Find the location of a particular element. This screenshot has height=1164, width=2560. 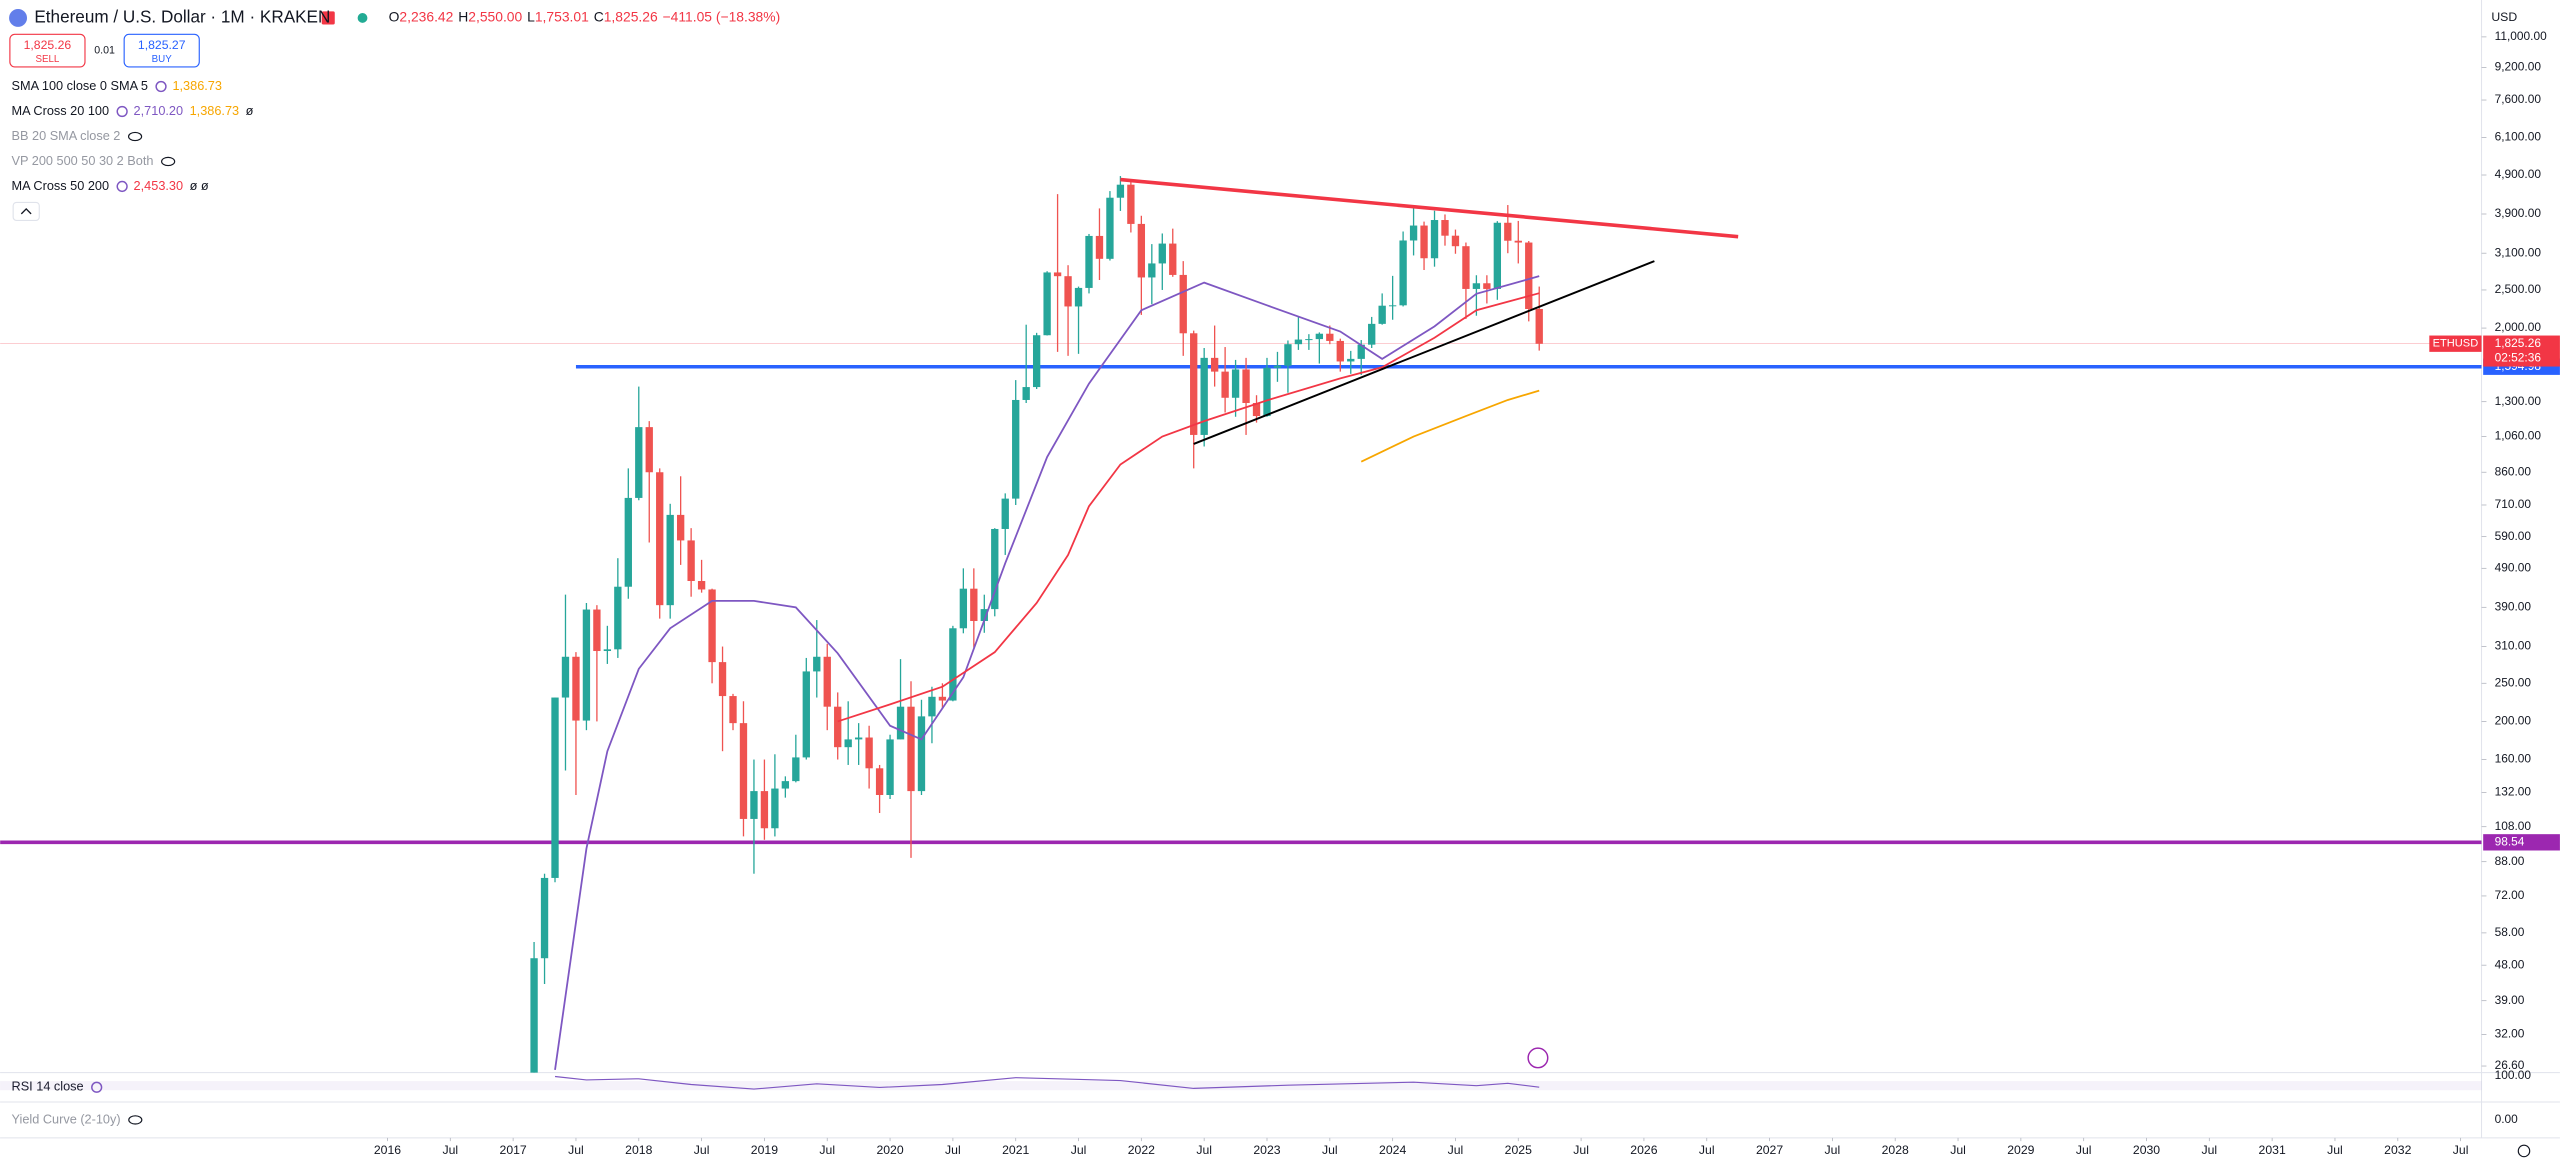

ohlc-key: L is located at coordinates (531, 17).